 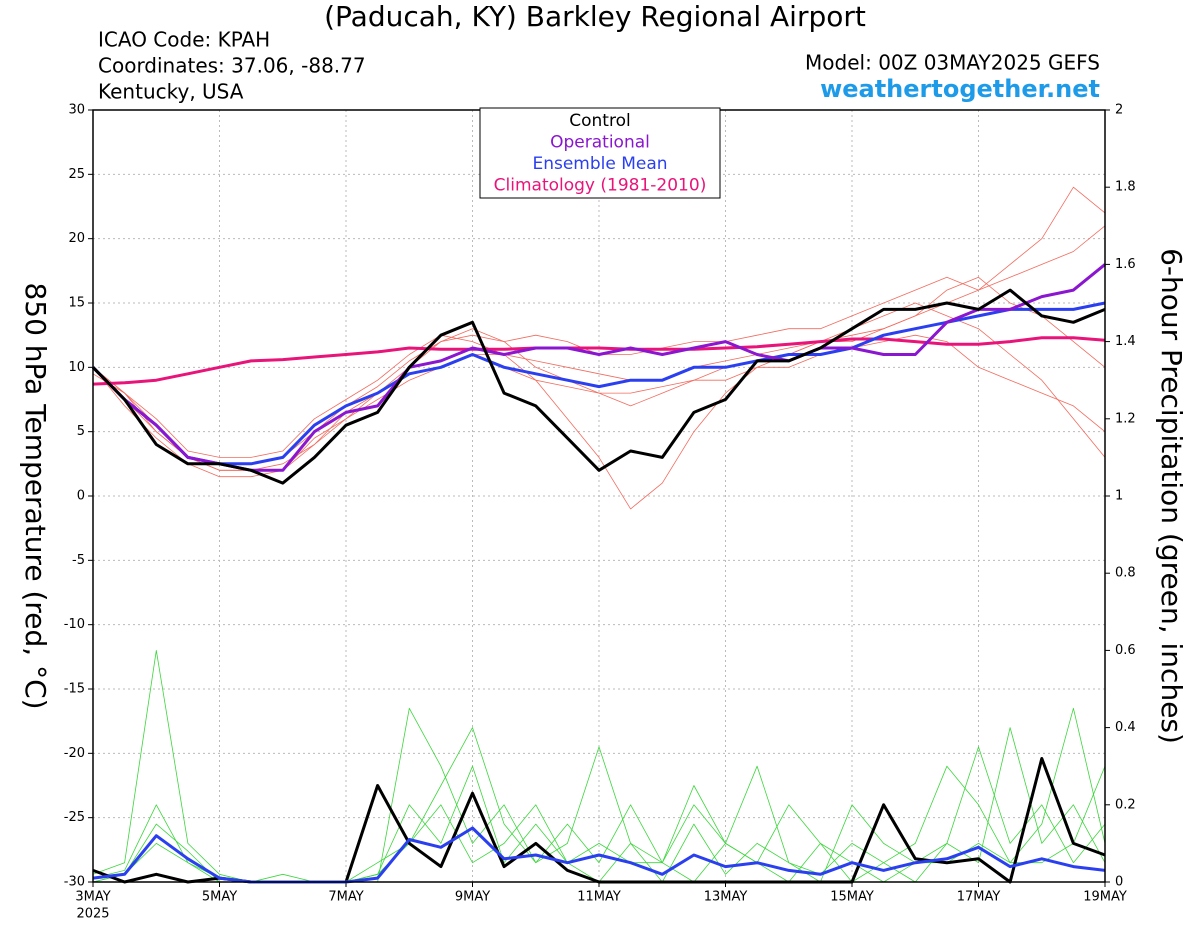 What do you see at coordinates (1125, 341) in the screenshot?
I see `y2-tick-label: 1.4` at bounding box center [1125, 341].